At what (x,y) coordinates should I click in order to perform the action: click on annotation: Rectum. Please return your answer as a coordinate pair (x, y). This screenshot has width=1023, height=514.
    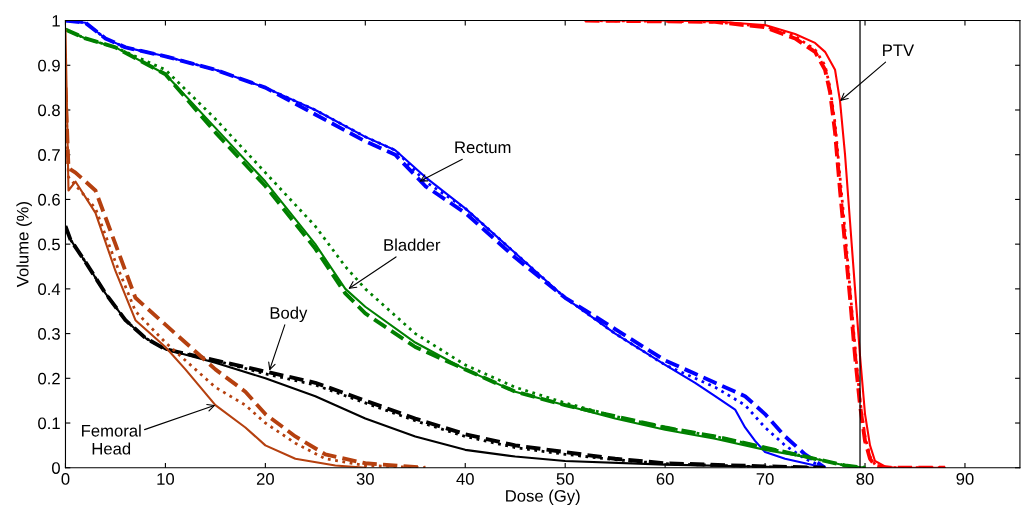
    Looking at the image, I should click on (483, 147).